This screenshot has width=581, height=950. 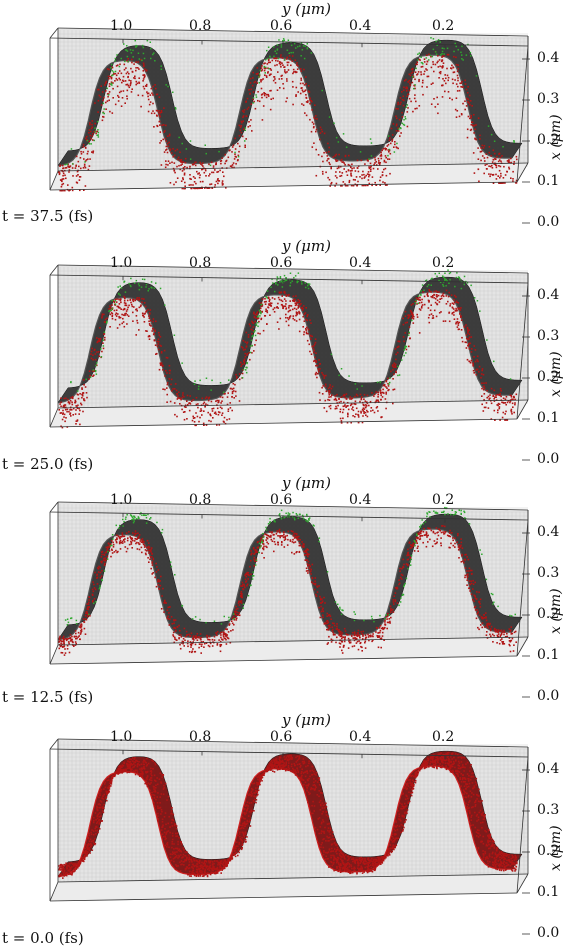 I want to click on time-label: t = 0.0 (fs), so click(x=43, y=938).